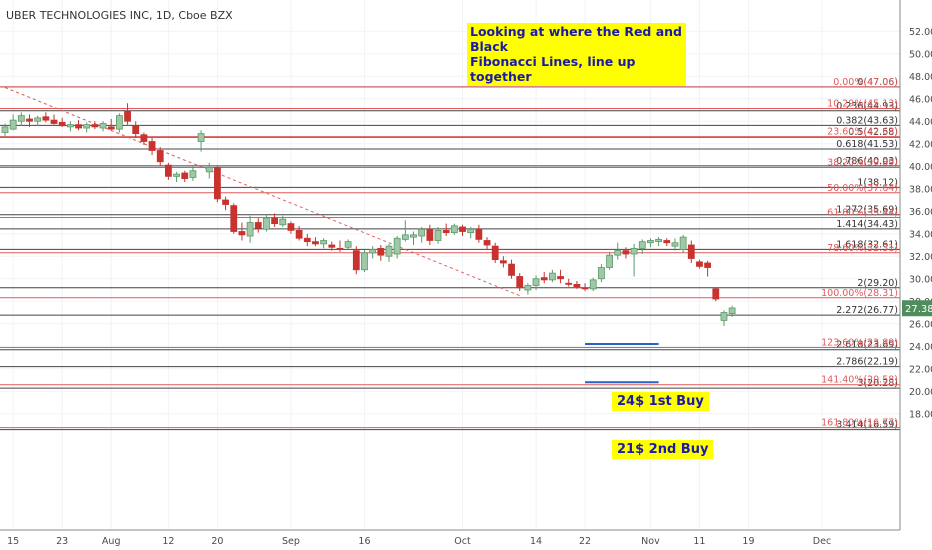  I want to click on y-tick-label: 40.00, so click(920, 167).